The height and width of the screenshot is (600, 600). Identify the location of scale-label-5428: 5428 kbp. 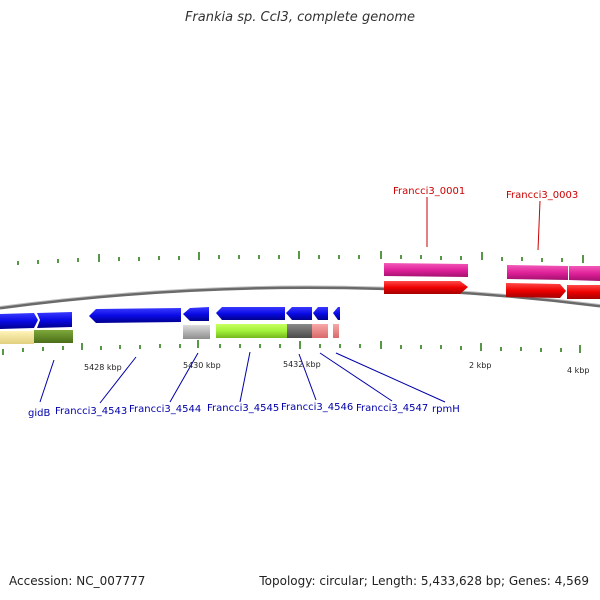
(103, 367).